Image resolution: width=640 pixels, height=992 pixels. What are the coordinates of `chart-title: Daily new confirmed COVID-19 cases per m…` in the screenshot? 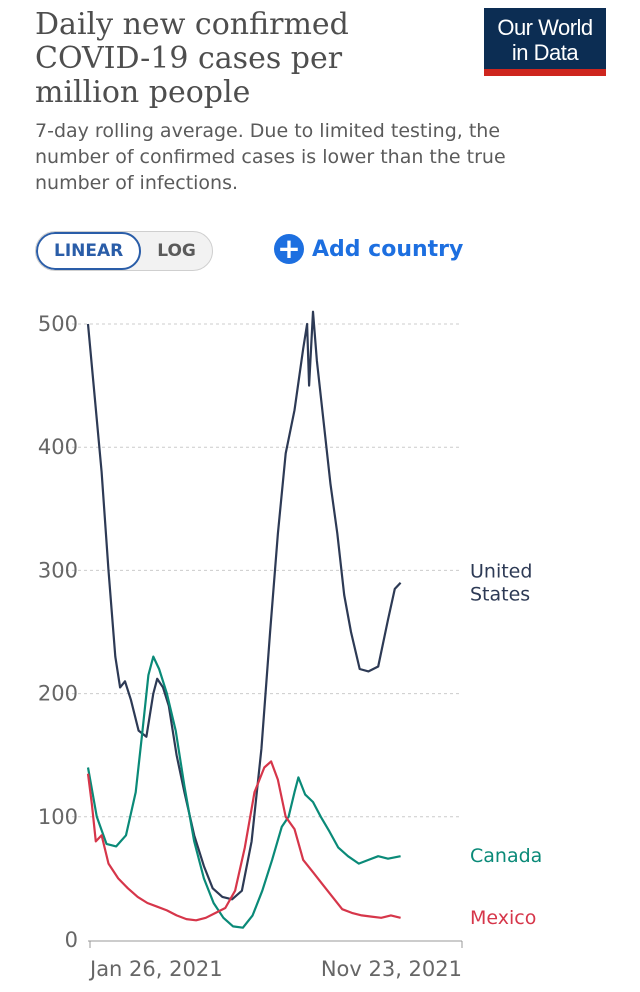 It's located at (192, 58).